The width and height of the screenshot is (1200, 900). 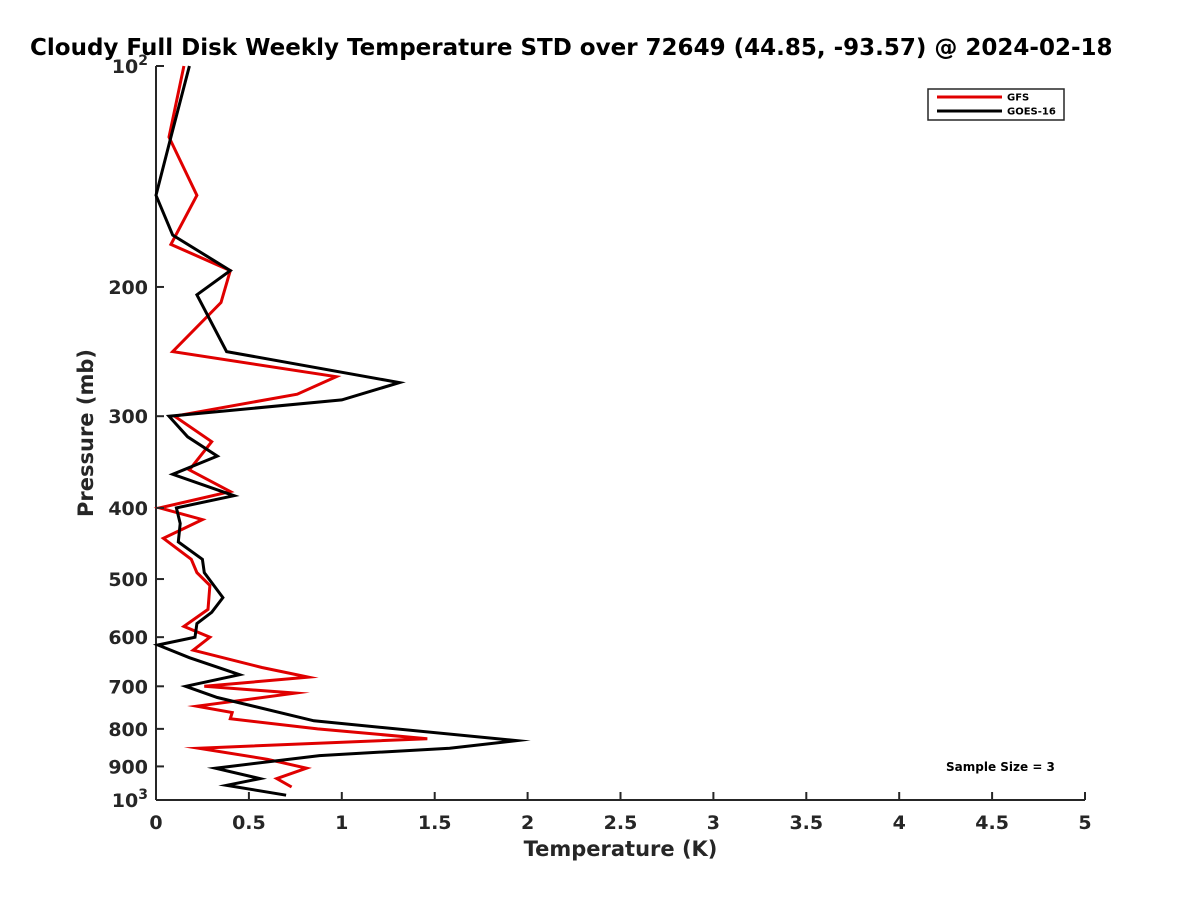 What do you see at coordinates (128, 687) in the screenshot?
I see `y-tick-label: 700` at bounding box center [128, 687].